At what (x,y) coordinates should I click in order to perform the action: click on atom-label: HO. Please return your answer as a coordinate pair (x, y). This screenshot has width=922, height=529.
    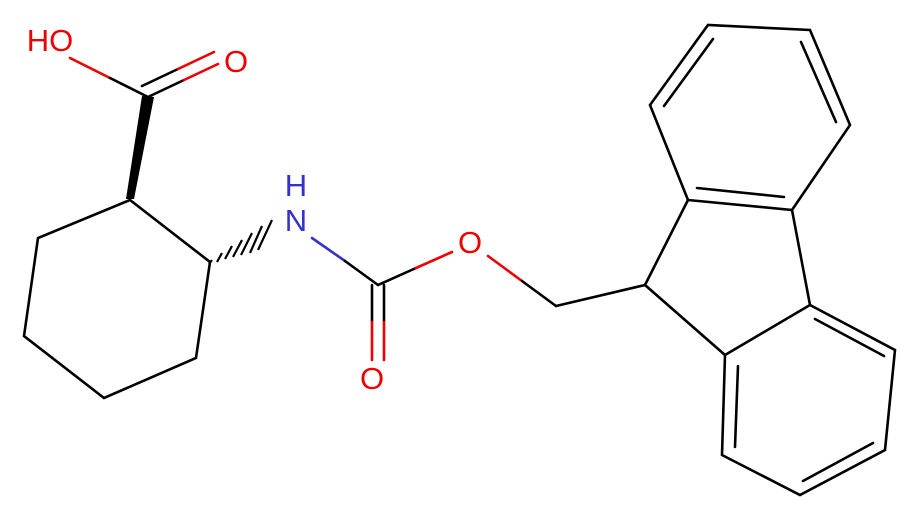
    Looking at the image, I should click on (50, 40).